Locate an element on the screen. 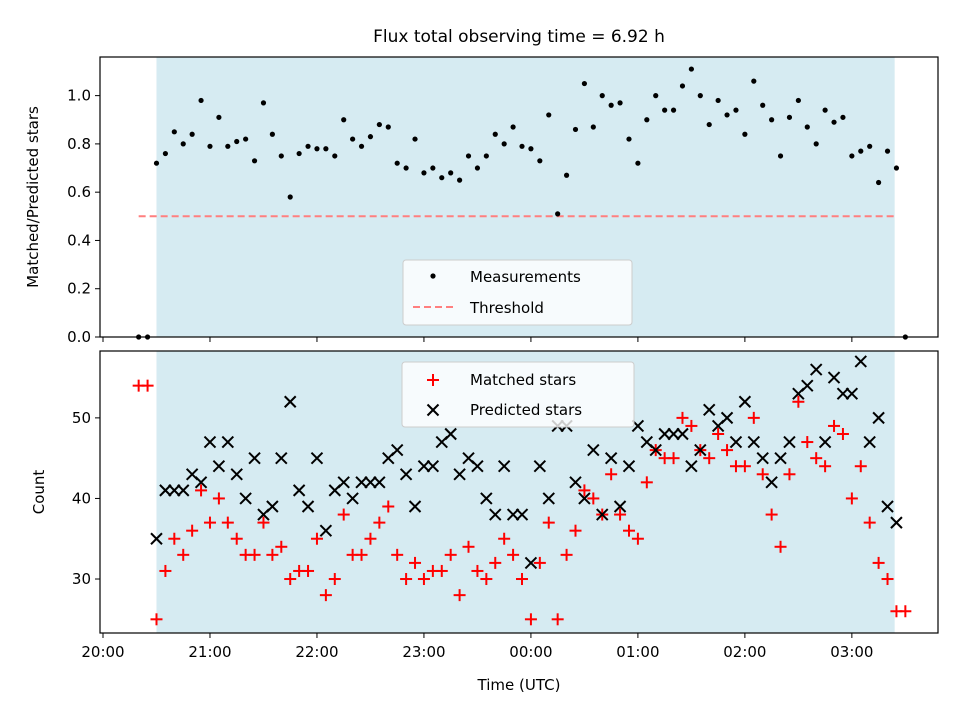 The height and width of the screenshot is (720, 960). matched-legend-marker is located at coordinates (433, 380).